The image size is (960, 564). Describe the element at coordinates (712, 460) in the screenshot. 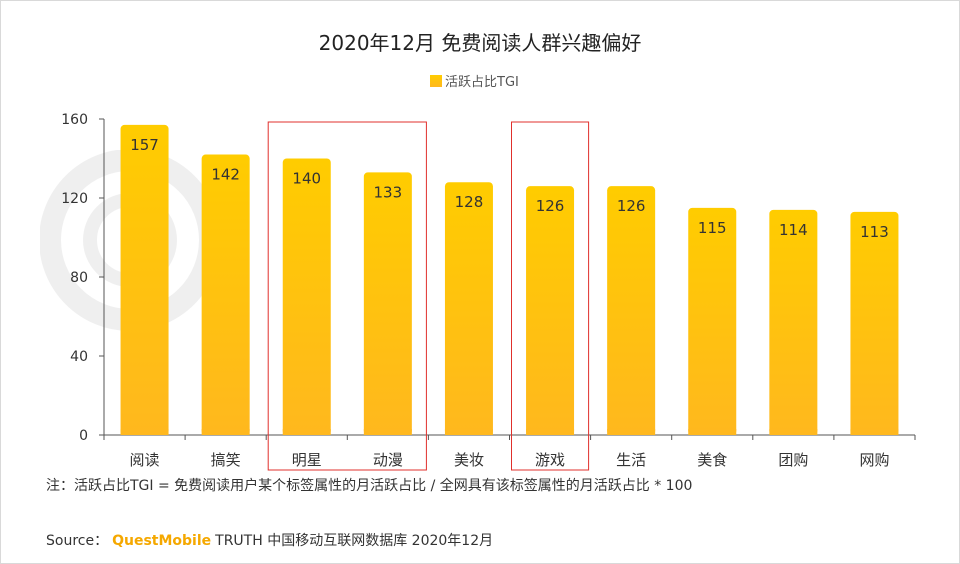

I see `x-tick-label: 美食` at that location.